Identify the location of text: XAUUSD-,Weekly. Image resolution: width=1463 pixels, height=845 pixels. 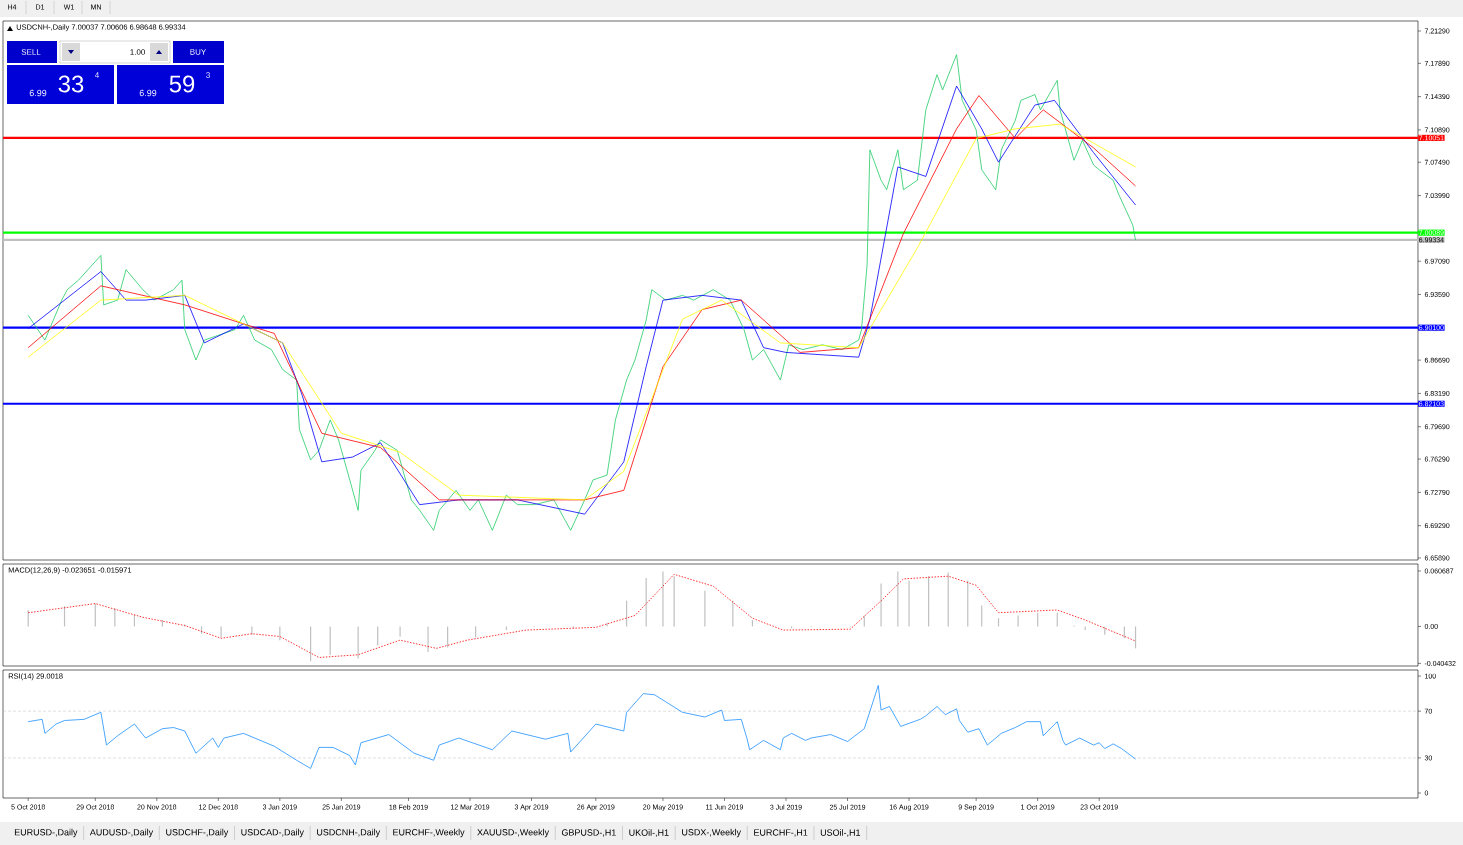
(513, 833).